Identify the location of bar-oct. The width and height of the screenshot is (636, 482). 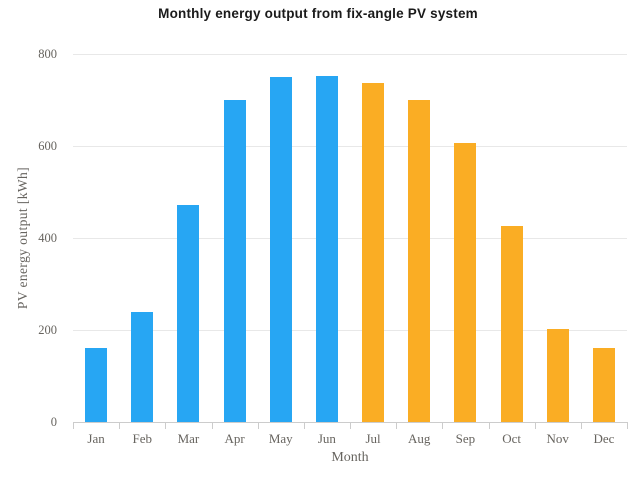
(511, 324).